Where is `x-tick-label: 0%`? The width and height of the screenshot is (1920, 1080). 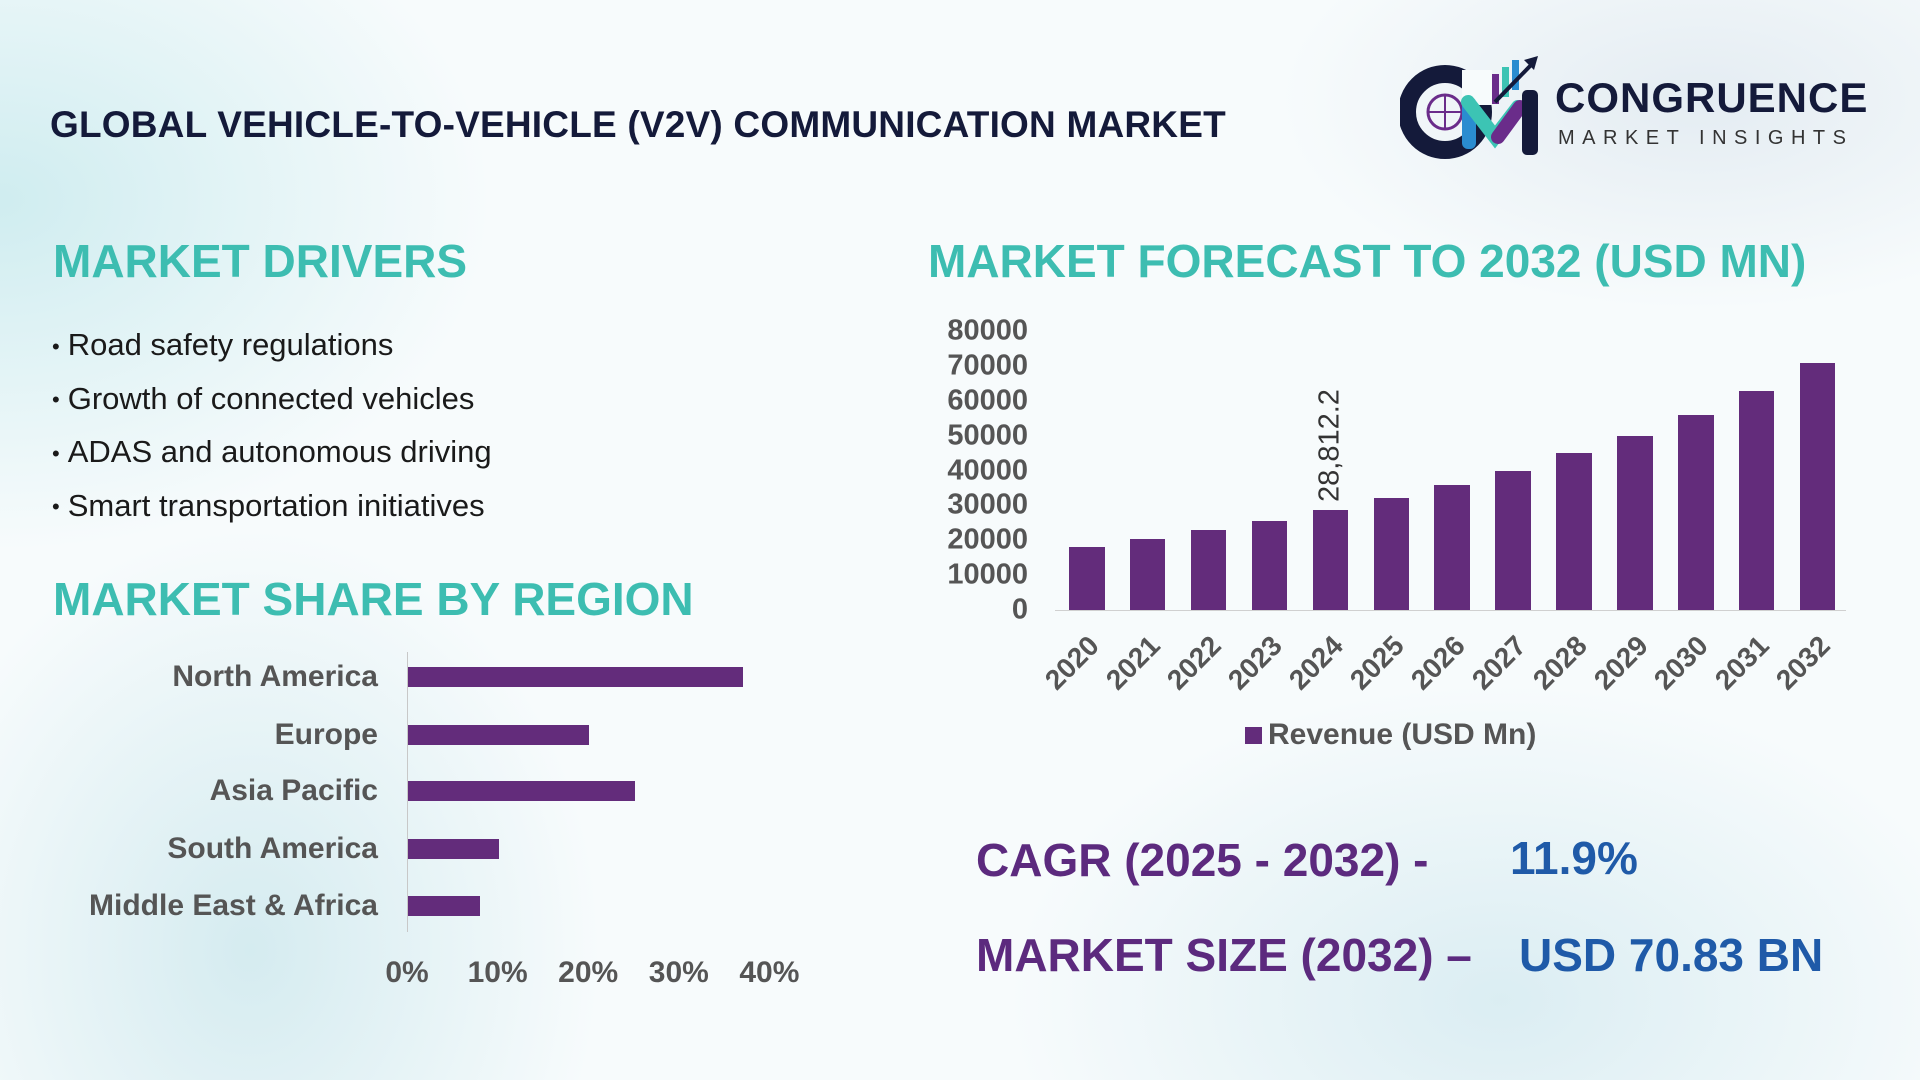
x-tick-label: 0% is located at coordinates (407, 972).